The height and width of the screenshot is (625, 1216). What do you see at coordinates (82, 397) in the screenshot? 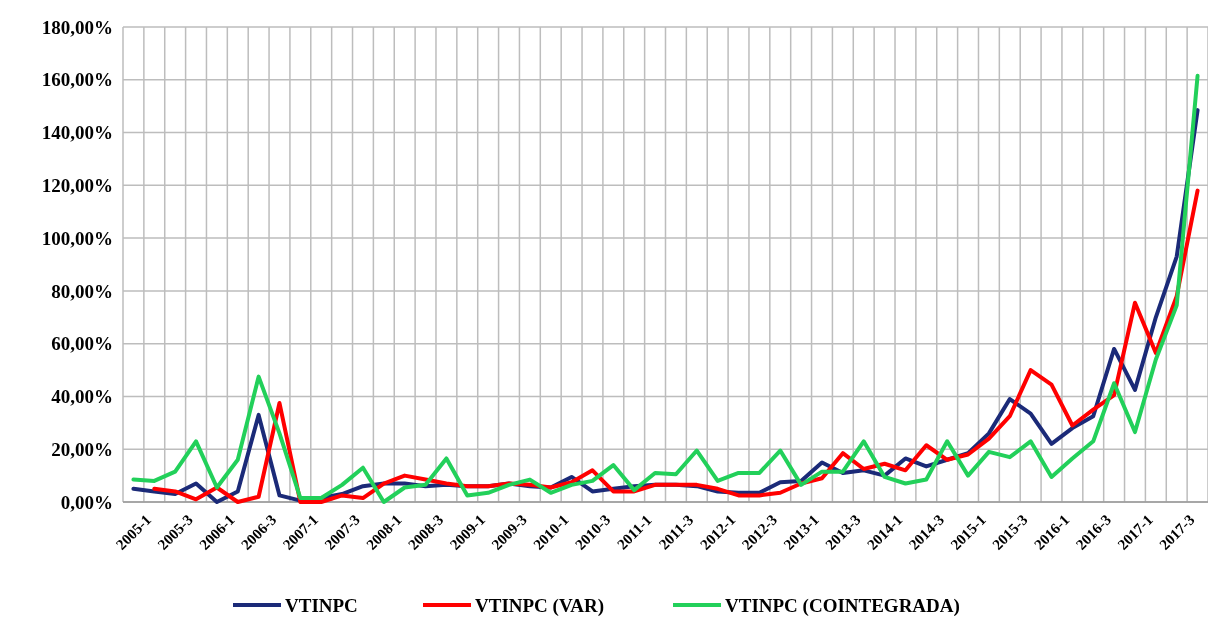
I see `y-tick-label: 40,00%` at bounding box center [82, 397].